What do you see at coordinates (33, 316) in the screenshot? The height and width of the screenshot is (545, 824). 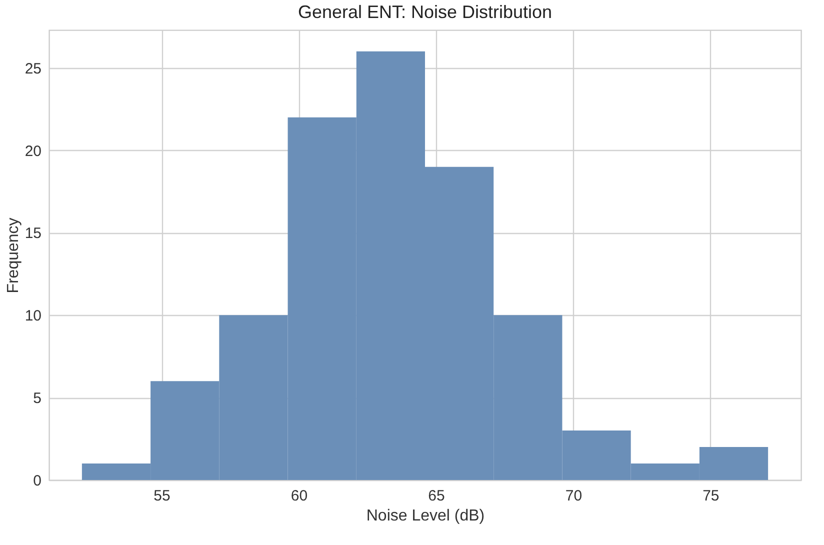 I see `y-tick-label: 10` at bounding box center [33, 316].